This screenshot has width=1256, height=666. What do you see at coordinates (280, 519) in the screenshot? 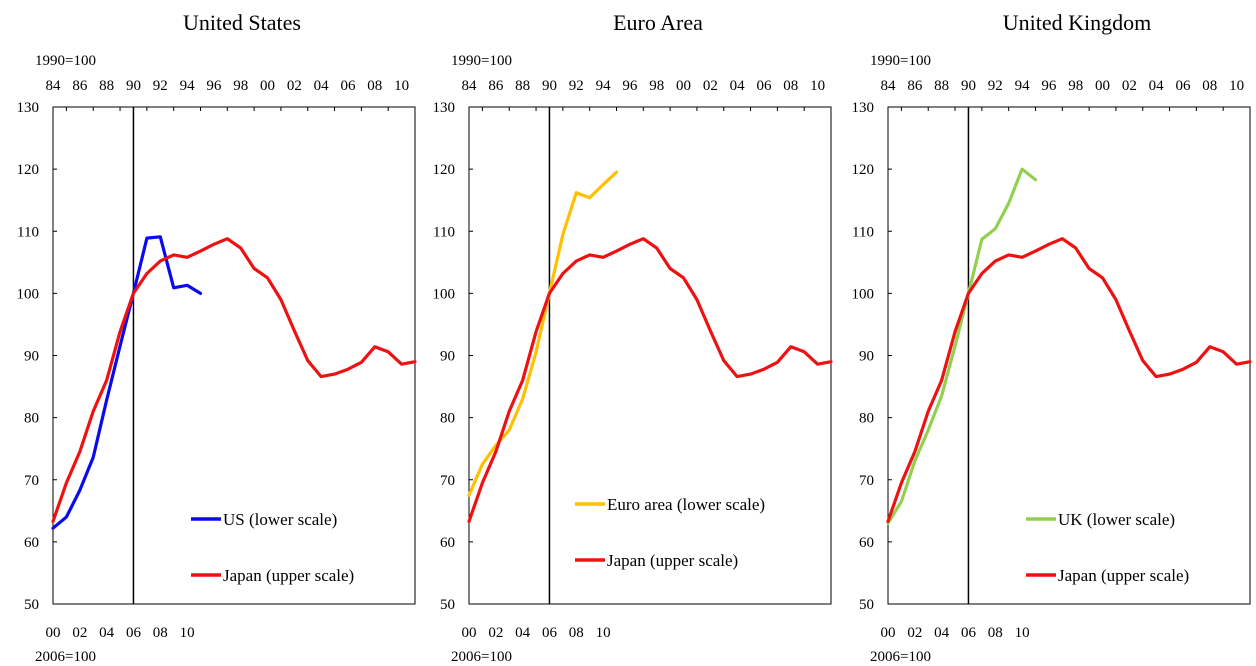
I see `legend-label: US (lower scale)` at bounding box center [280, 519].